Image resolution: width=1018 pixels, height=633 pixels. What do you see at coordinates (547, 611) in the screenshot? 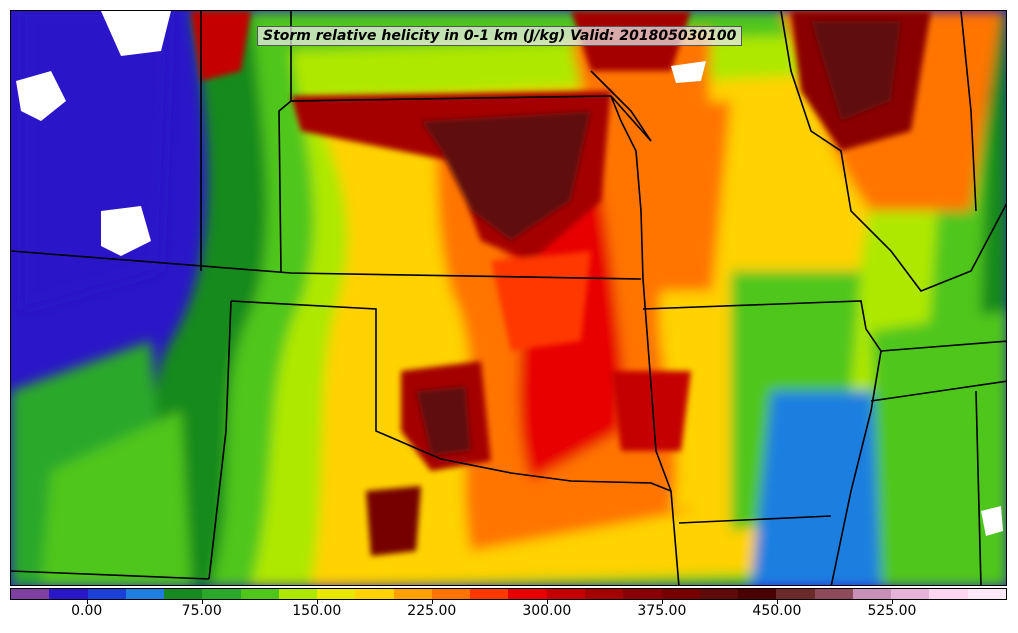
I see `tick-label: 300.00` at bounding box center [547, 611].